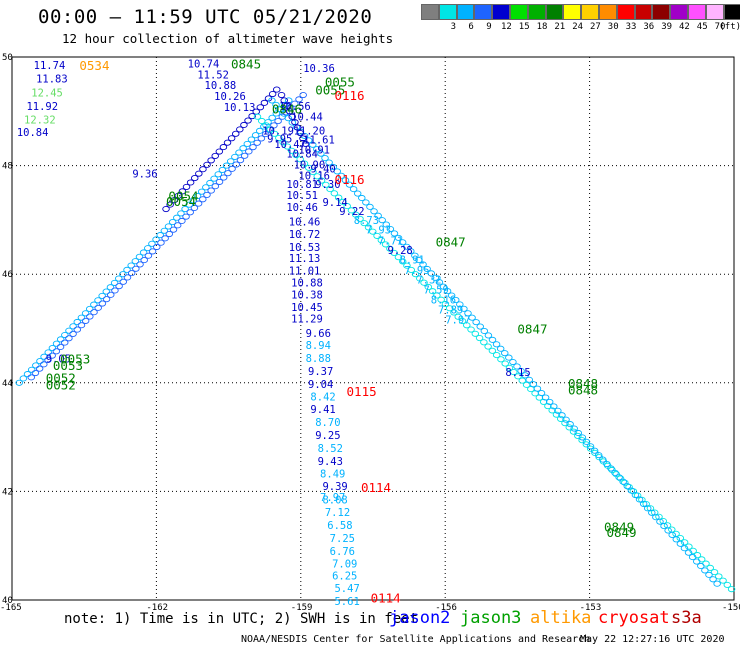 This screenshot has height=650, width=740. Describe the element at coordinates (302, 208) in the screenshot. I see `swh-label: 10.46` at that location.